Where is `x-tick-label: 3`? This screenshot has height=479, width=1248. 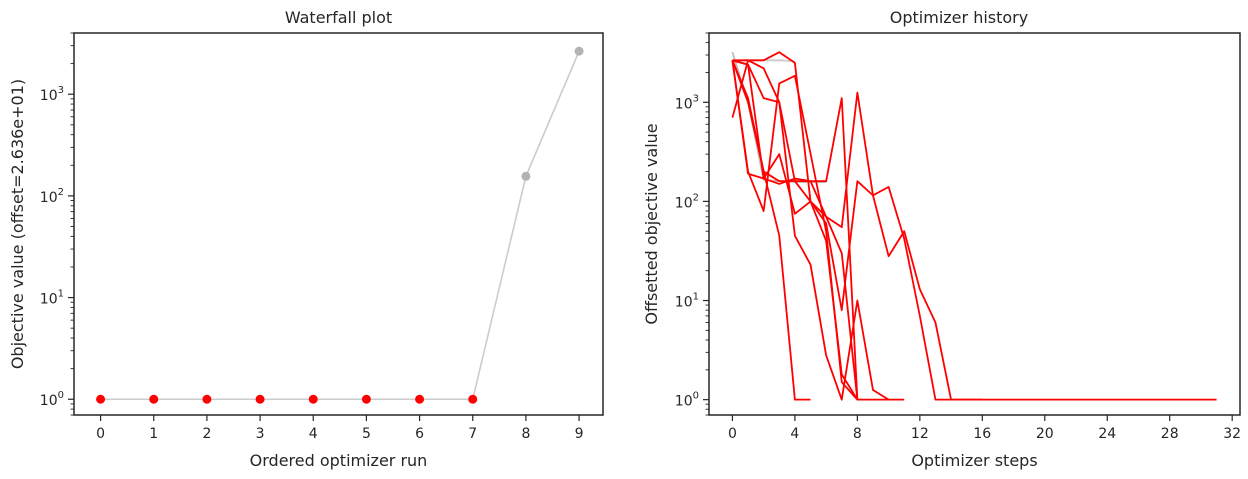
x-tick-label: 3 is located at coordinates (260, 434).